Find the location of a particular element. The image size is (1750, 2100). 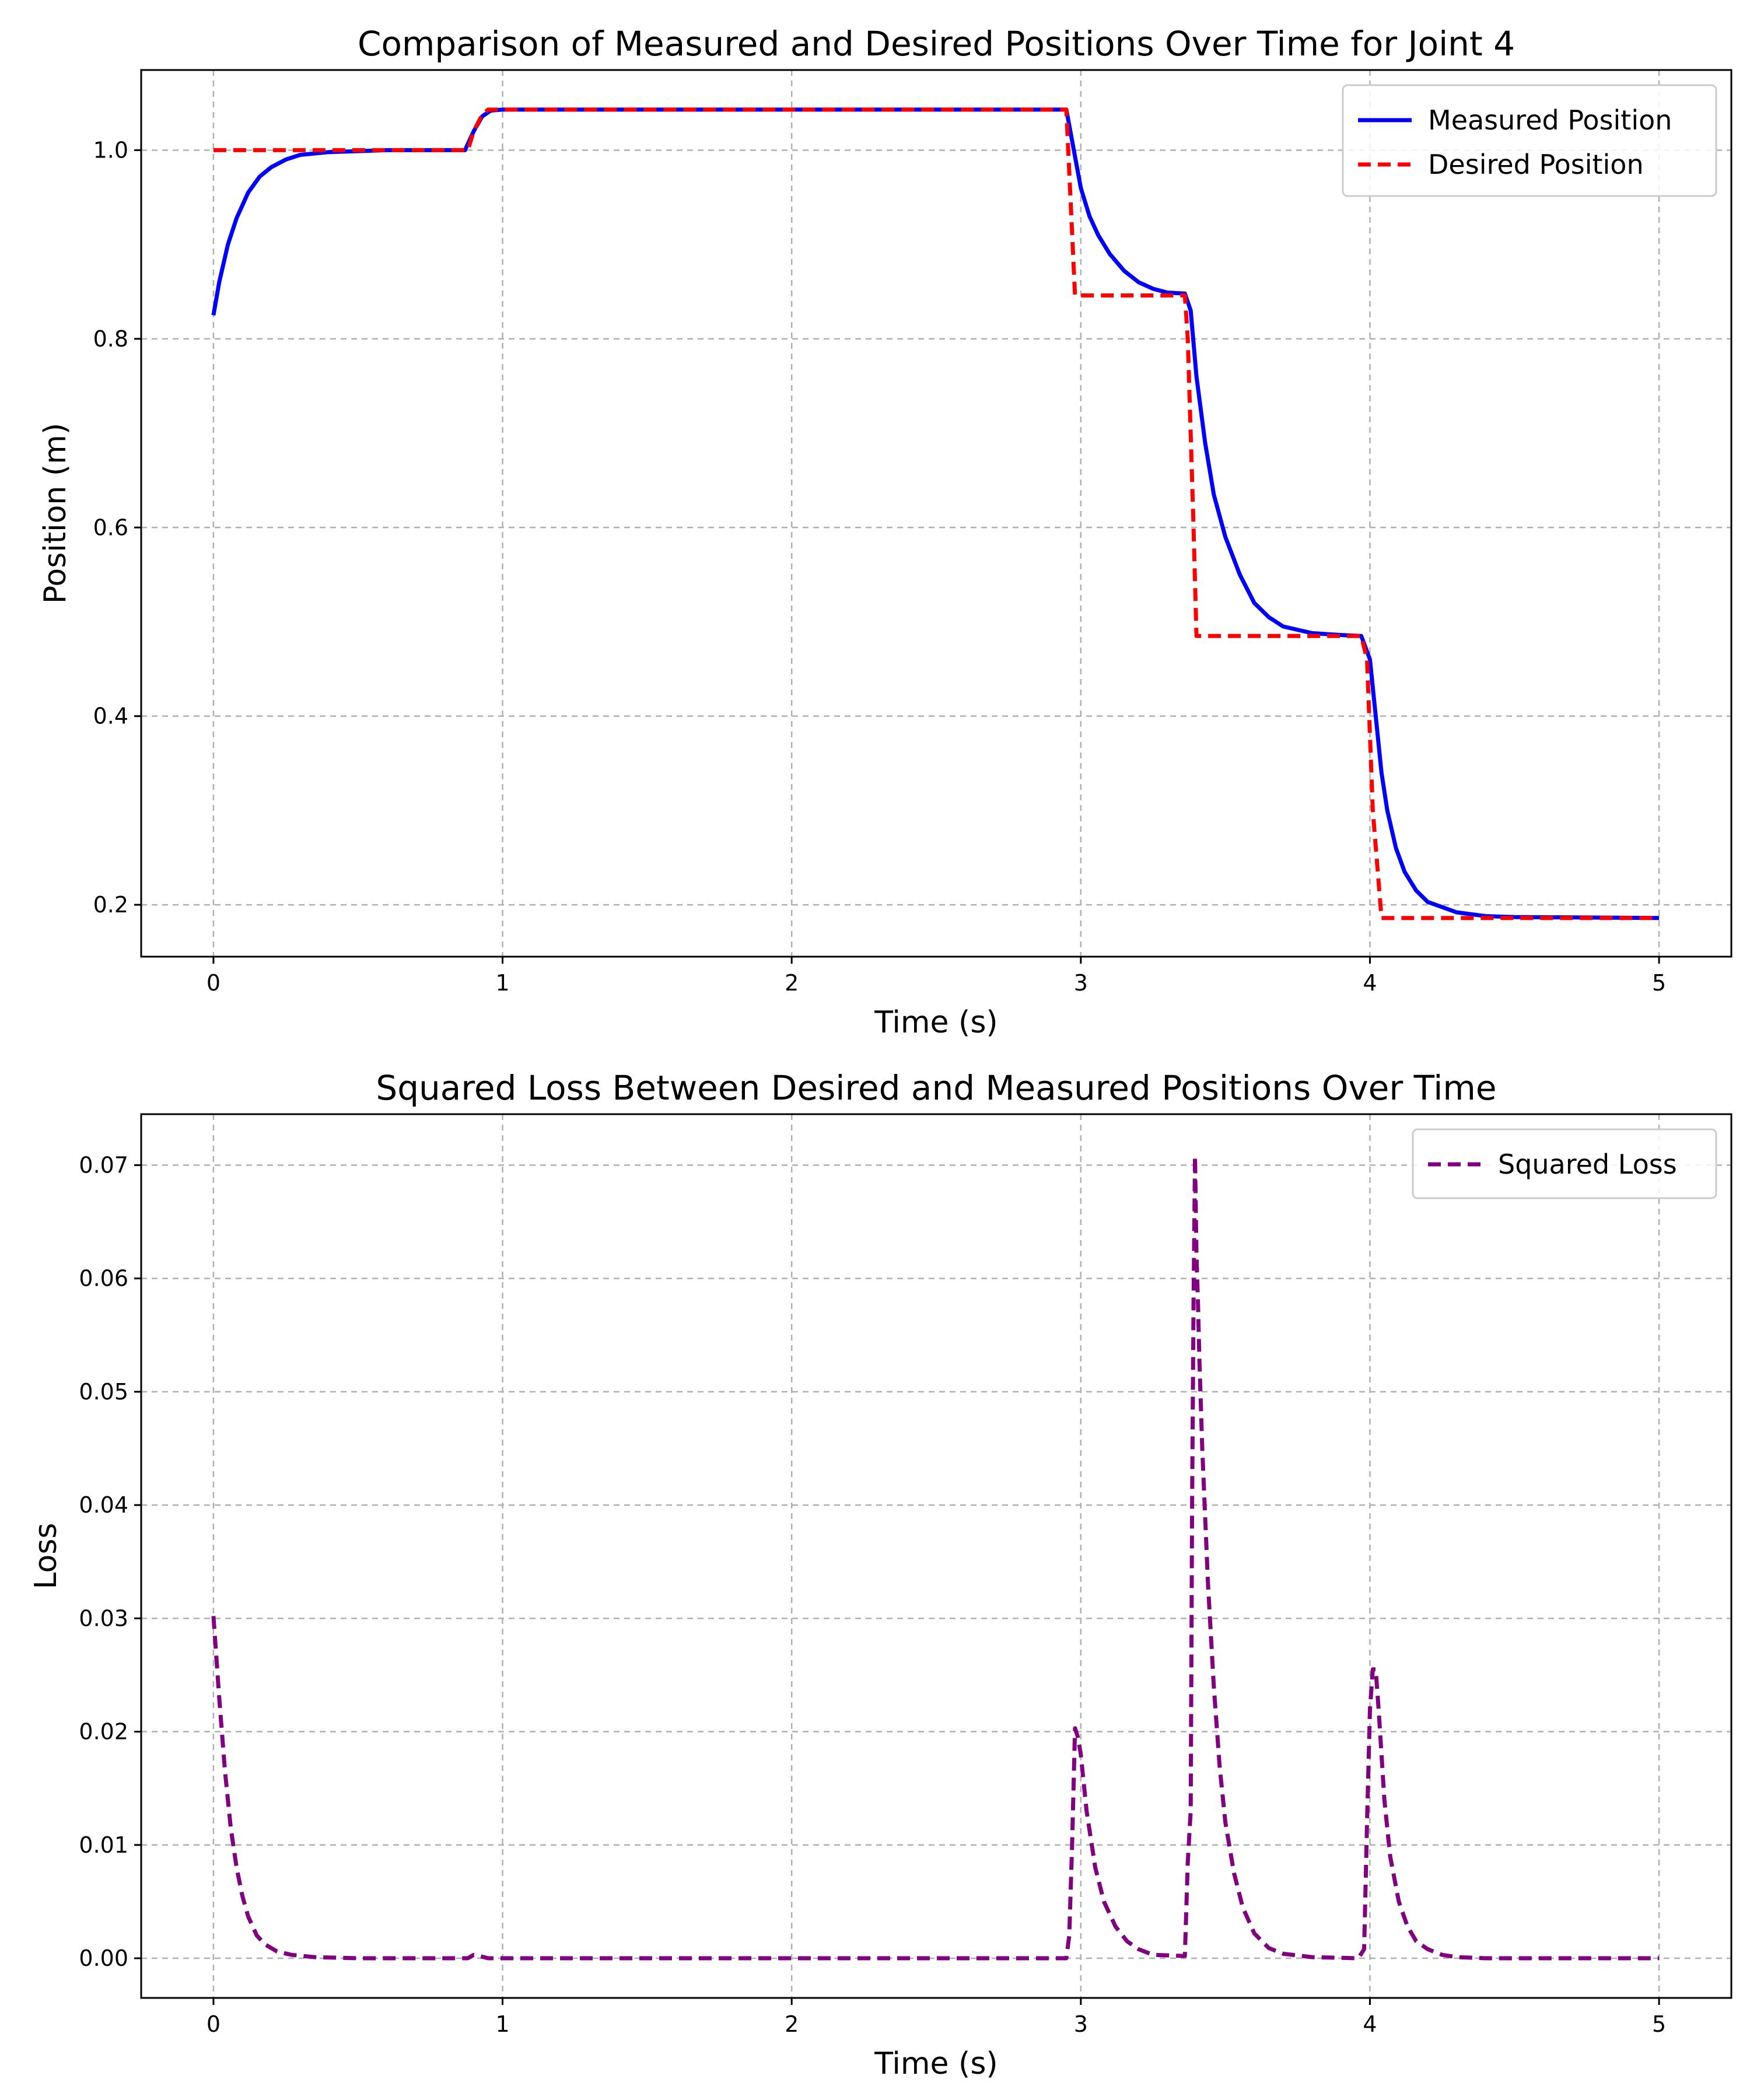

position-chart-x-axis-label: Time (s) is located at coordinates (936, 1022).